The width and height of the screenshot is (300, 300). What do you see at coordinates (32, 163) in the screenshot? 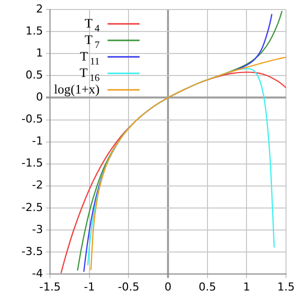
I see `y-tick-label: -1.5` at bounding box center [32, 163].